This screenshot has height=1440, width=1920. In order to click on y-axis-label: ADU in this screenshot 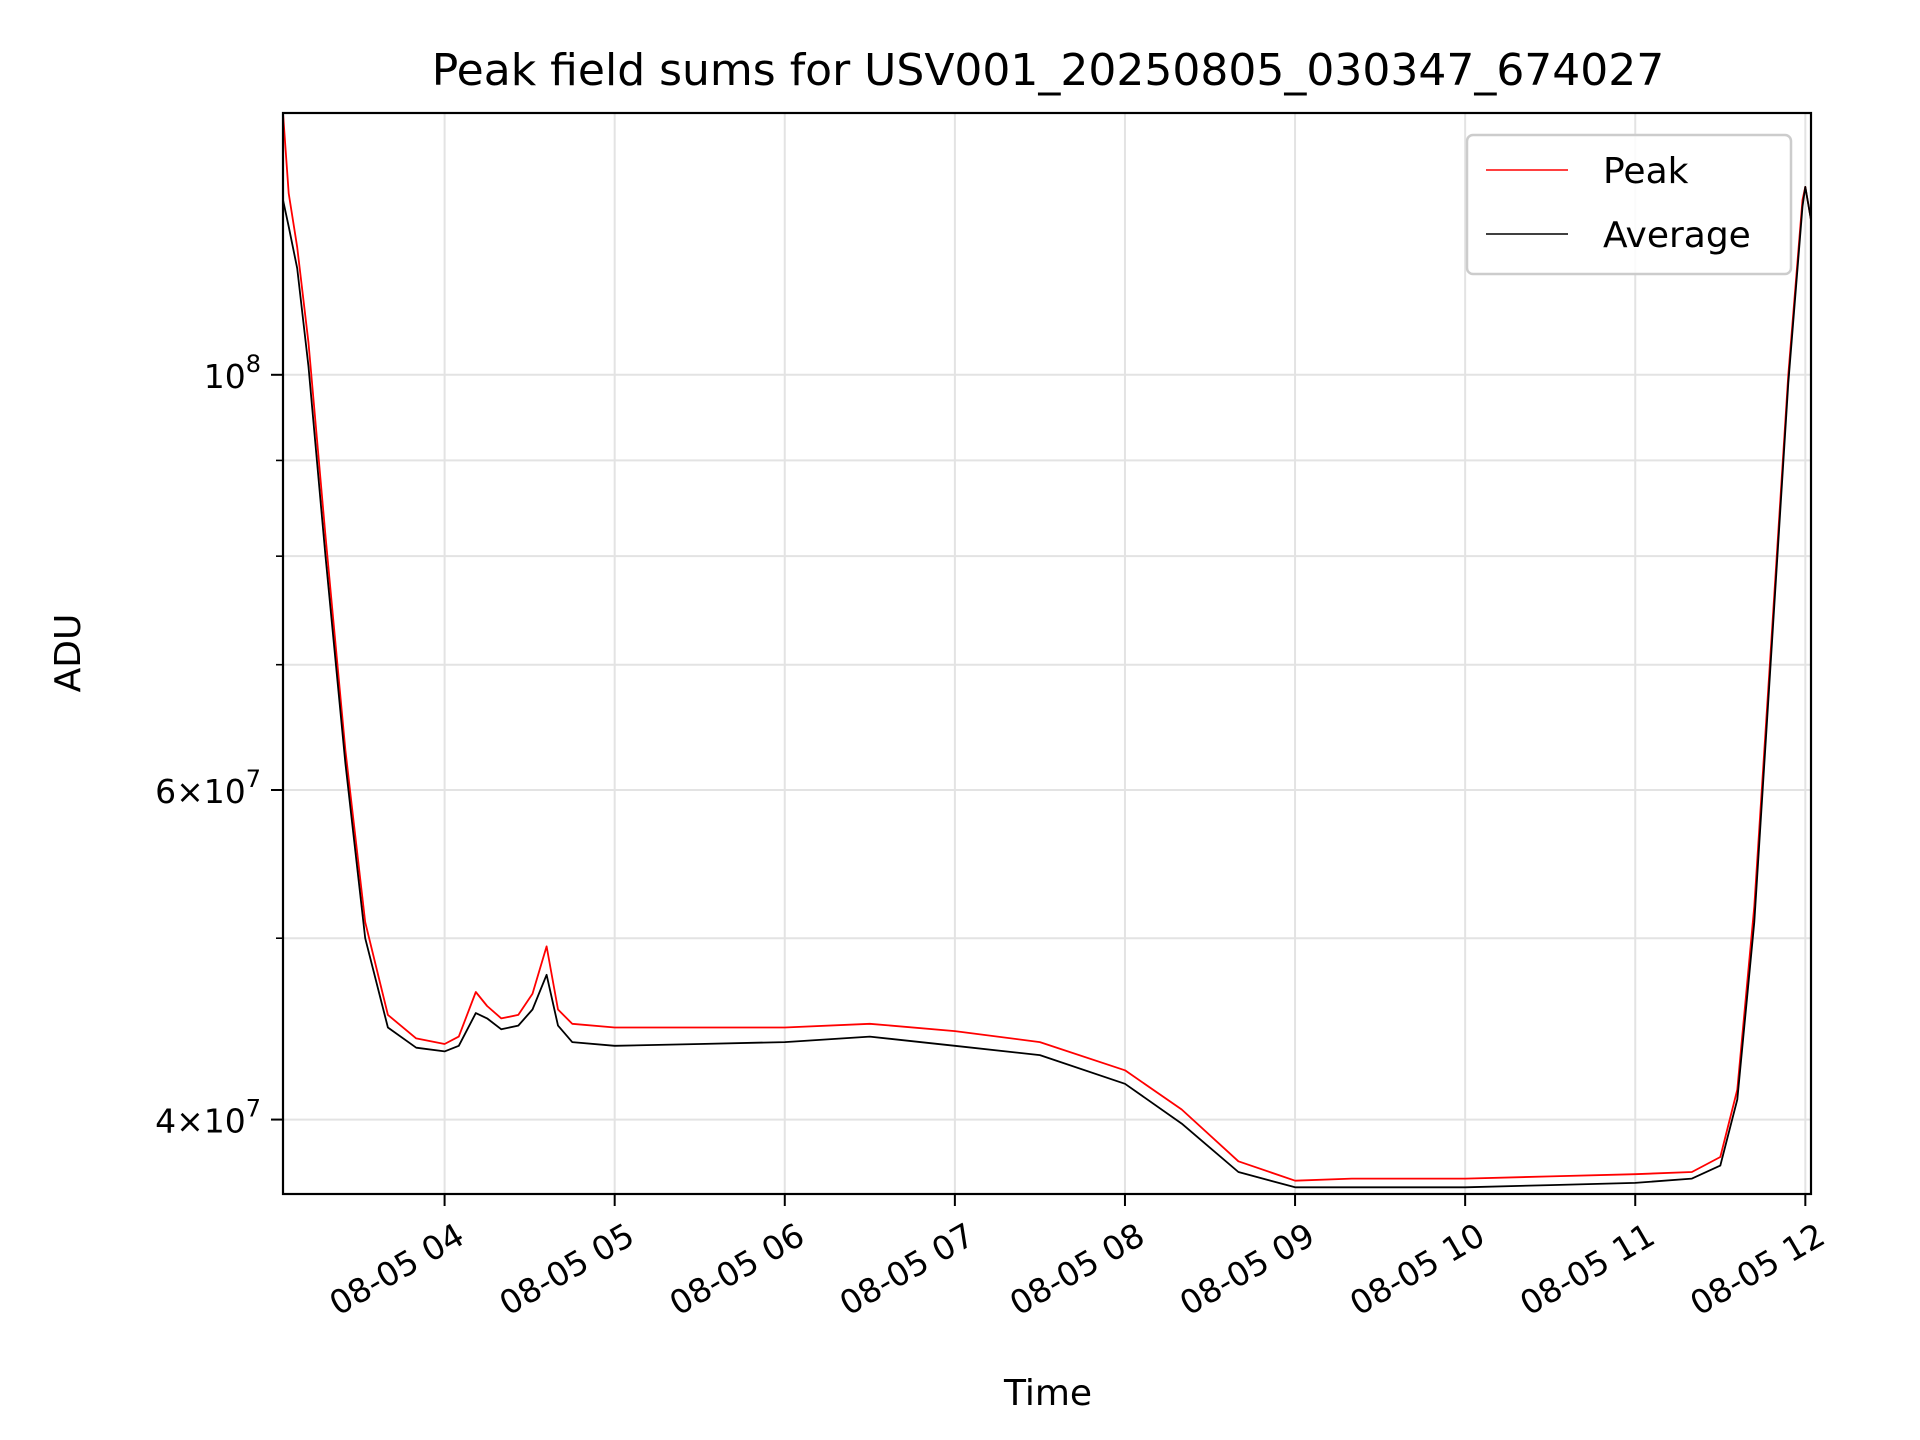, I will do `click(68, 653)`.